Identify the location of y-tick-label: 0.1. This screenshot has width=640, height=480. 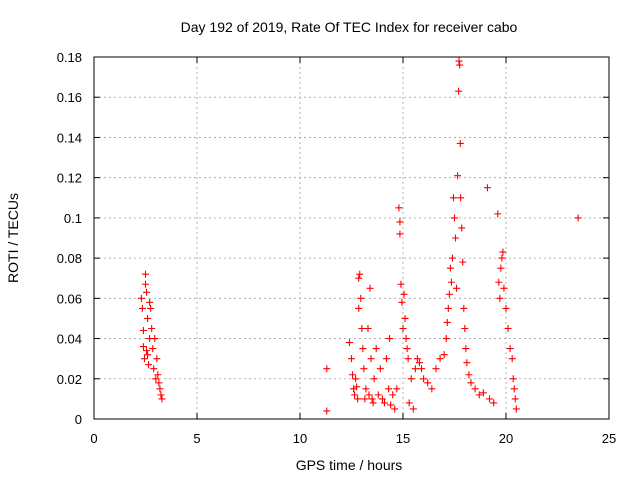
(73, 218).